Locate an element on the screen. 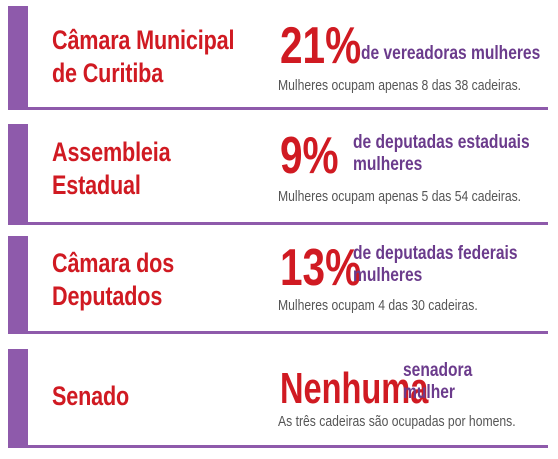  stat-description-line: senadora is located at coordinates (438, 370).